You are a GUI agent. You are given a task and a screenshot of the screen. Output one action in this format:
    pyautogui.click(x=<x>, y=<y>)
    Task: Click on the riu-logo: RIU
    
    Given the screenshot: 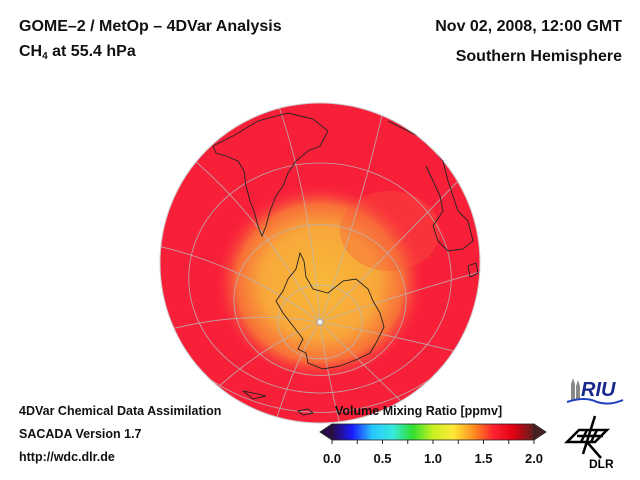 What is the action you would take?
    pyautogui.click(x=595, y=391)
    